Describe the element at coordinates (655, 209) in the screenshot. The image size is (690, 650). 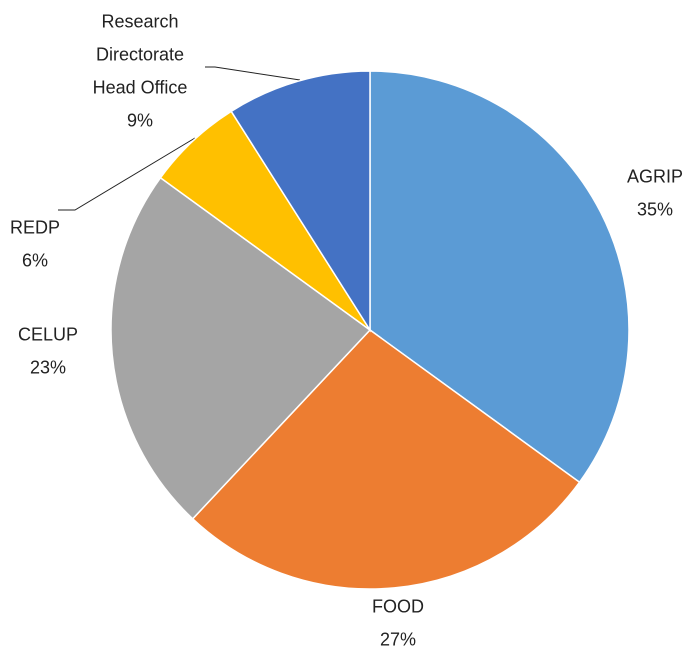
I see `slice-value-label: 35%` at that location.